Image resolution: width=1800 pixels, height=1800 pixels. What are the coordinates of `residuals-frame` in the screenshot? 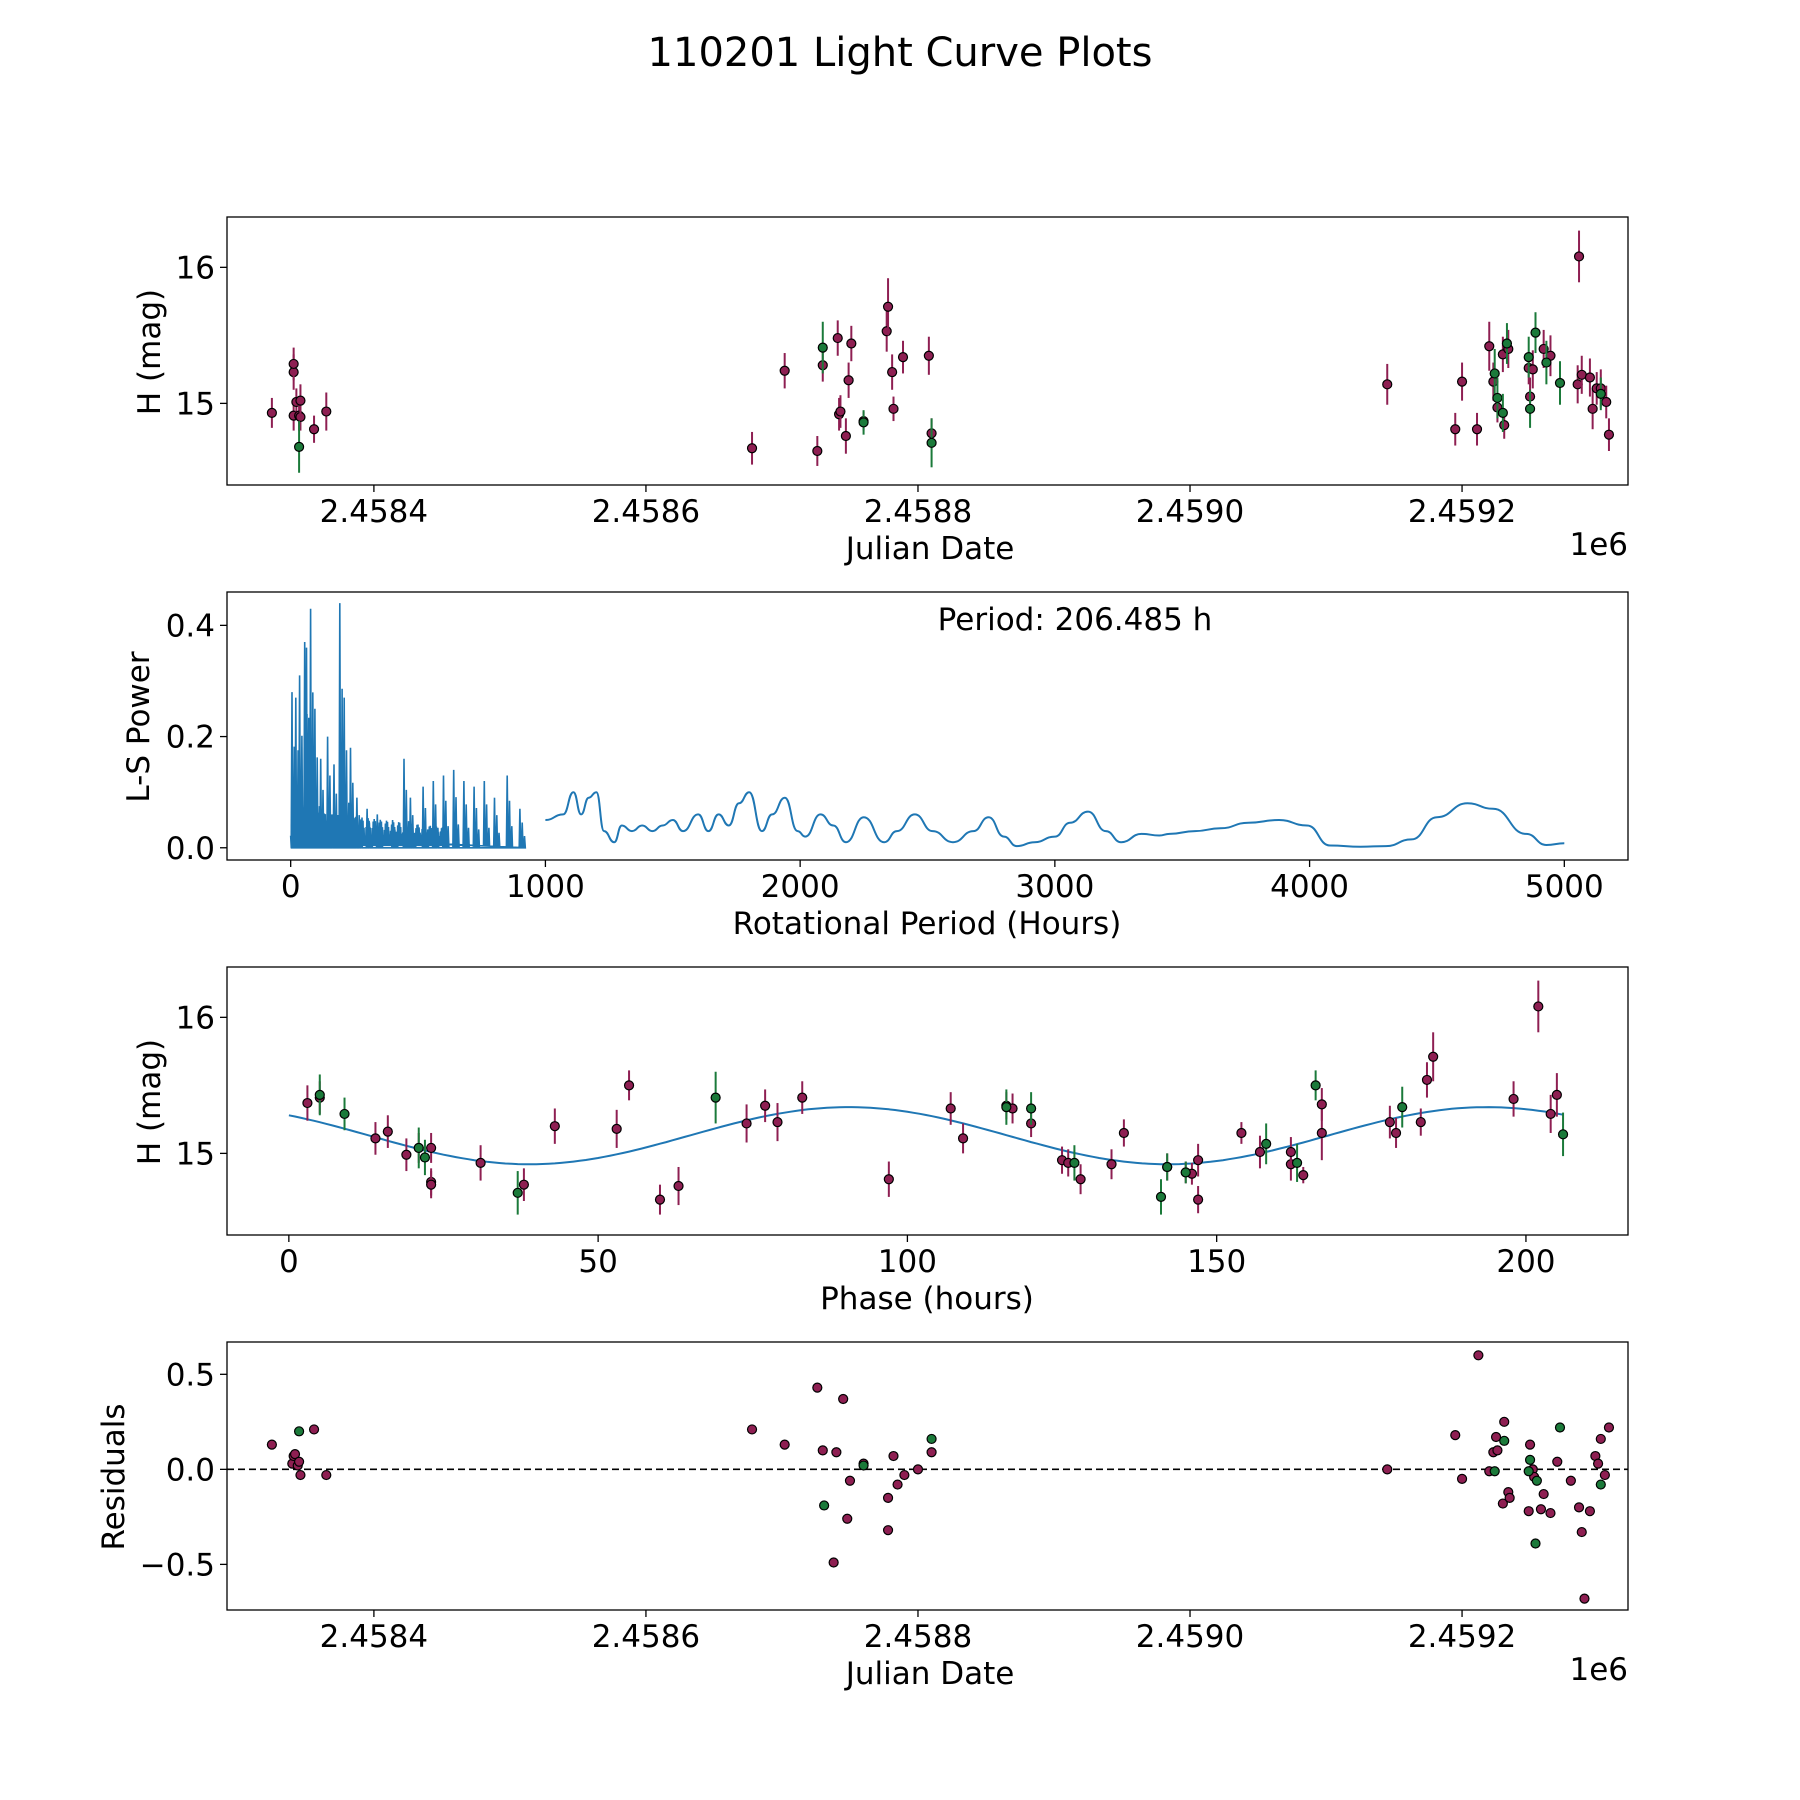 It's located at (927, 1476).